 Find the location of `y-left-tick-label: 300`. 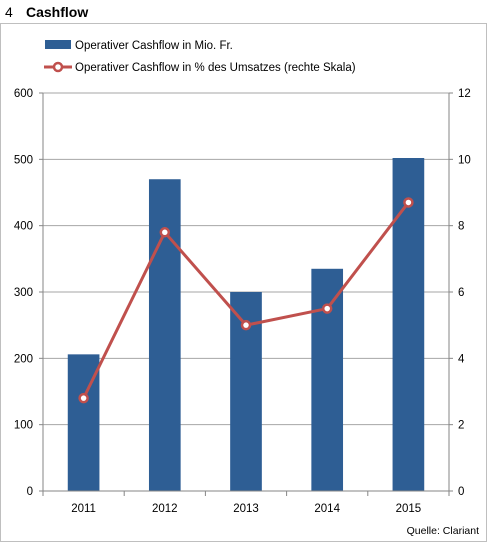

y-left-tick-label: 300 is located at coordinates (23, 293).